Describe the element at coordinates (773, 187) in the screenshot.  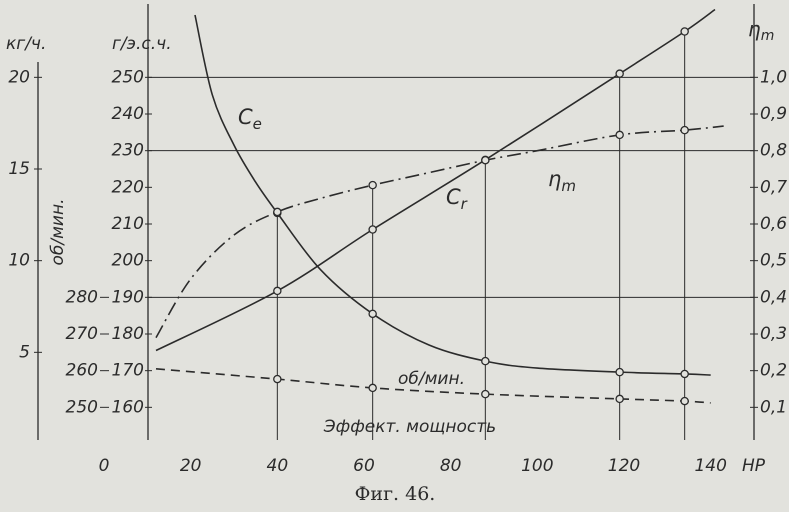
I see `eta-tick-label: 0,7` at that location.